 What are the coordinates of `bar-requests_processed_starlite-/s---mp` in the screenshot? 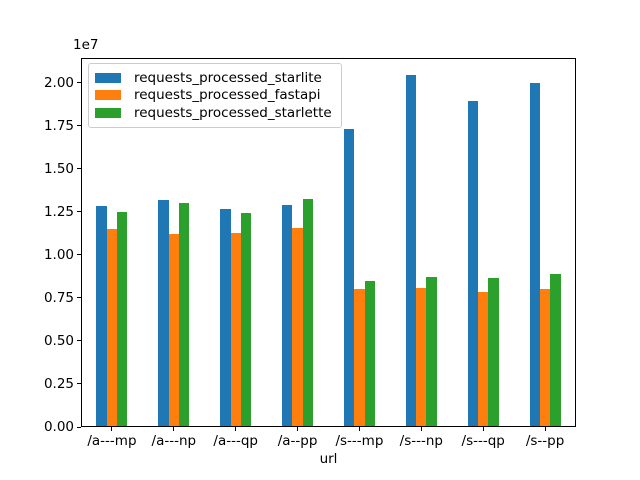 It's located at (349, 277).